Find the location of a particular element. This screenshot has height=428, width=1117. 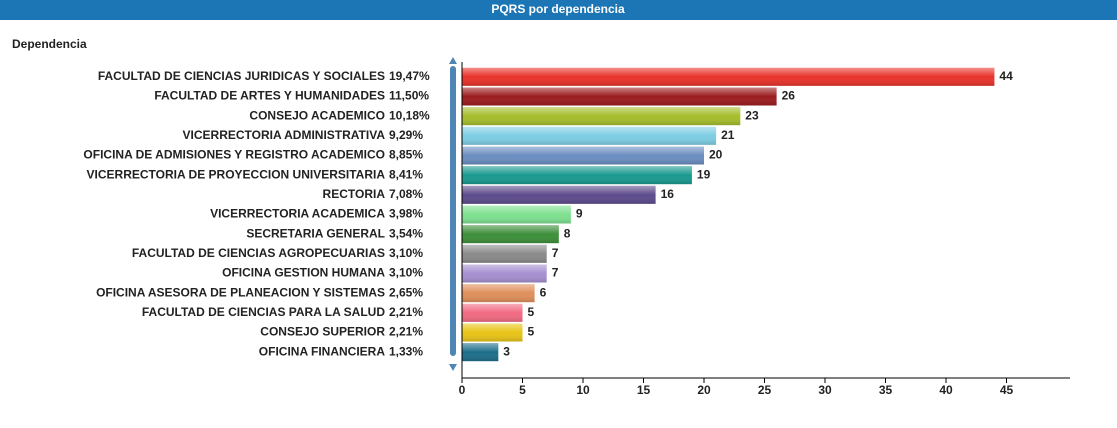

data-label: 9 is located at coordinates (579, 214).